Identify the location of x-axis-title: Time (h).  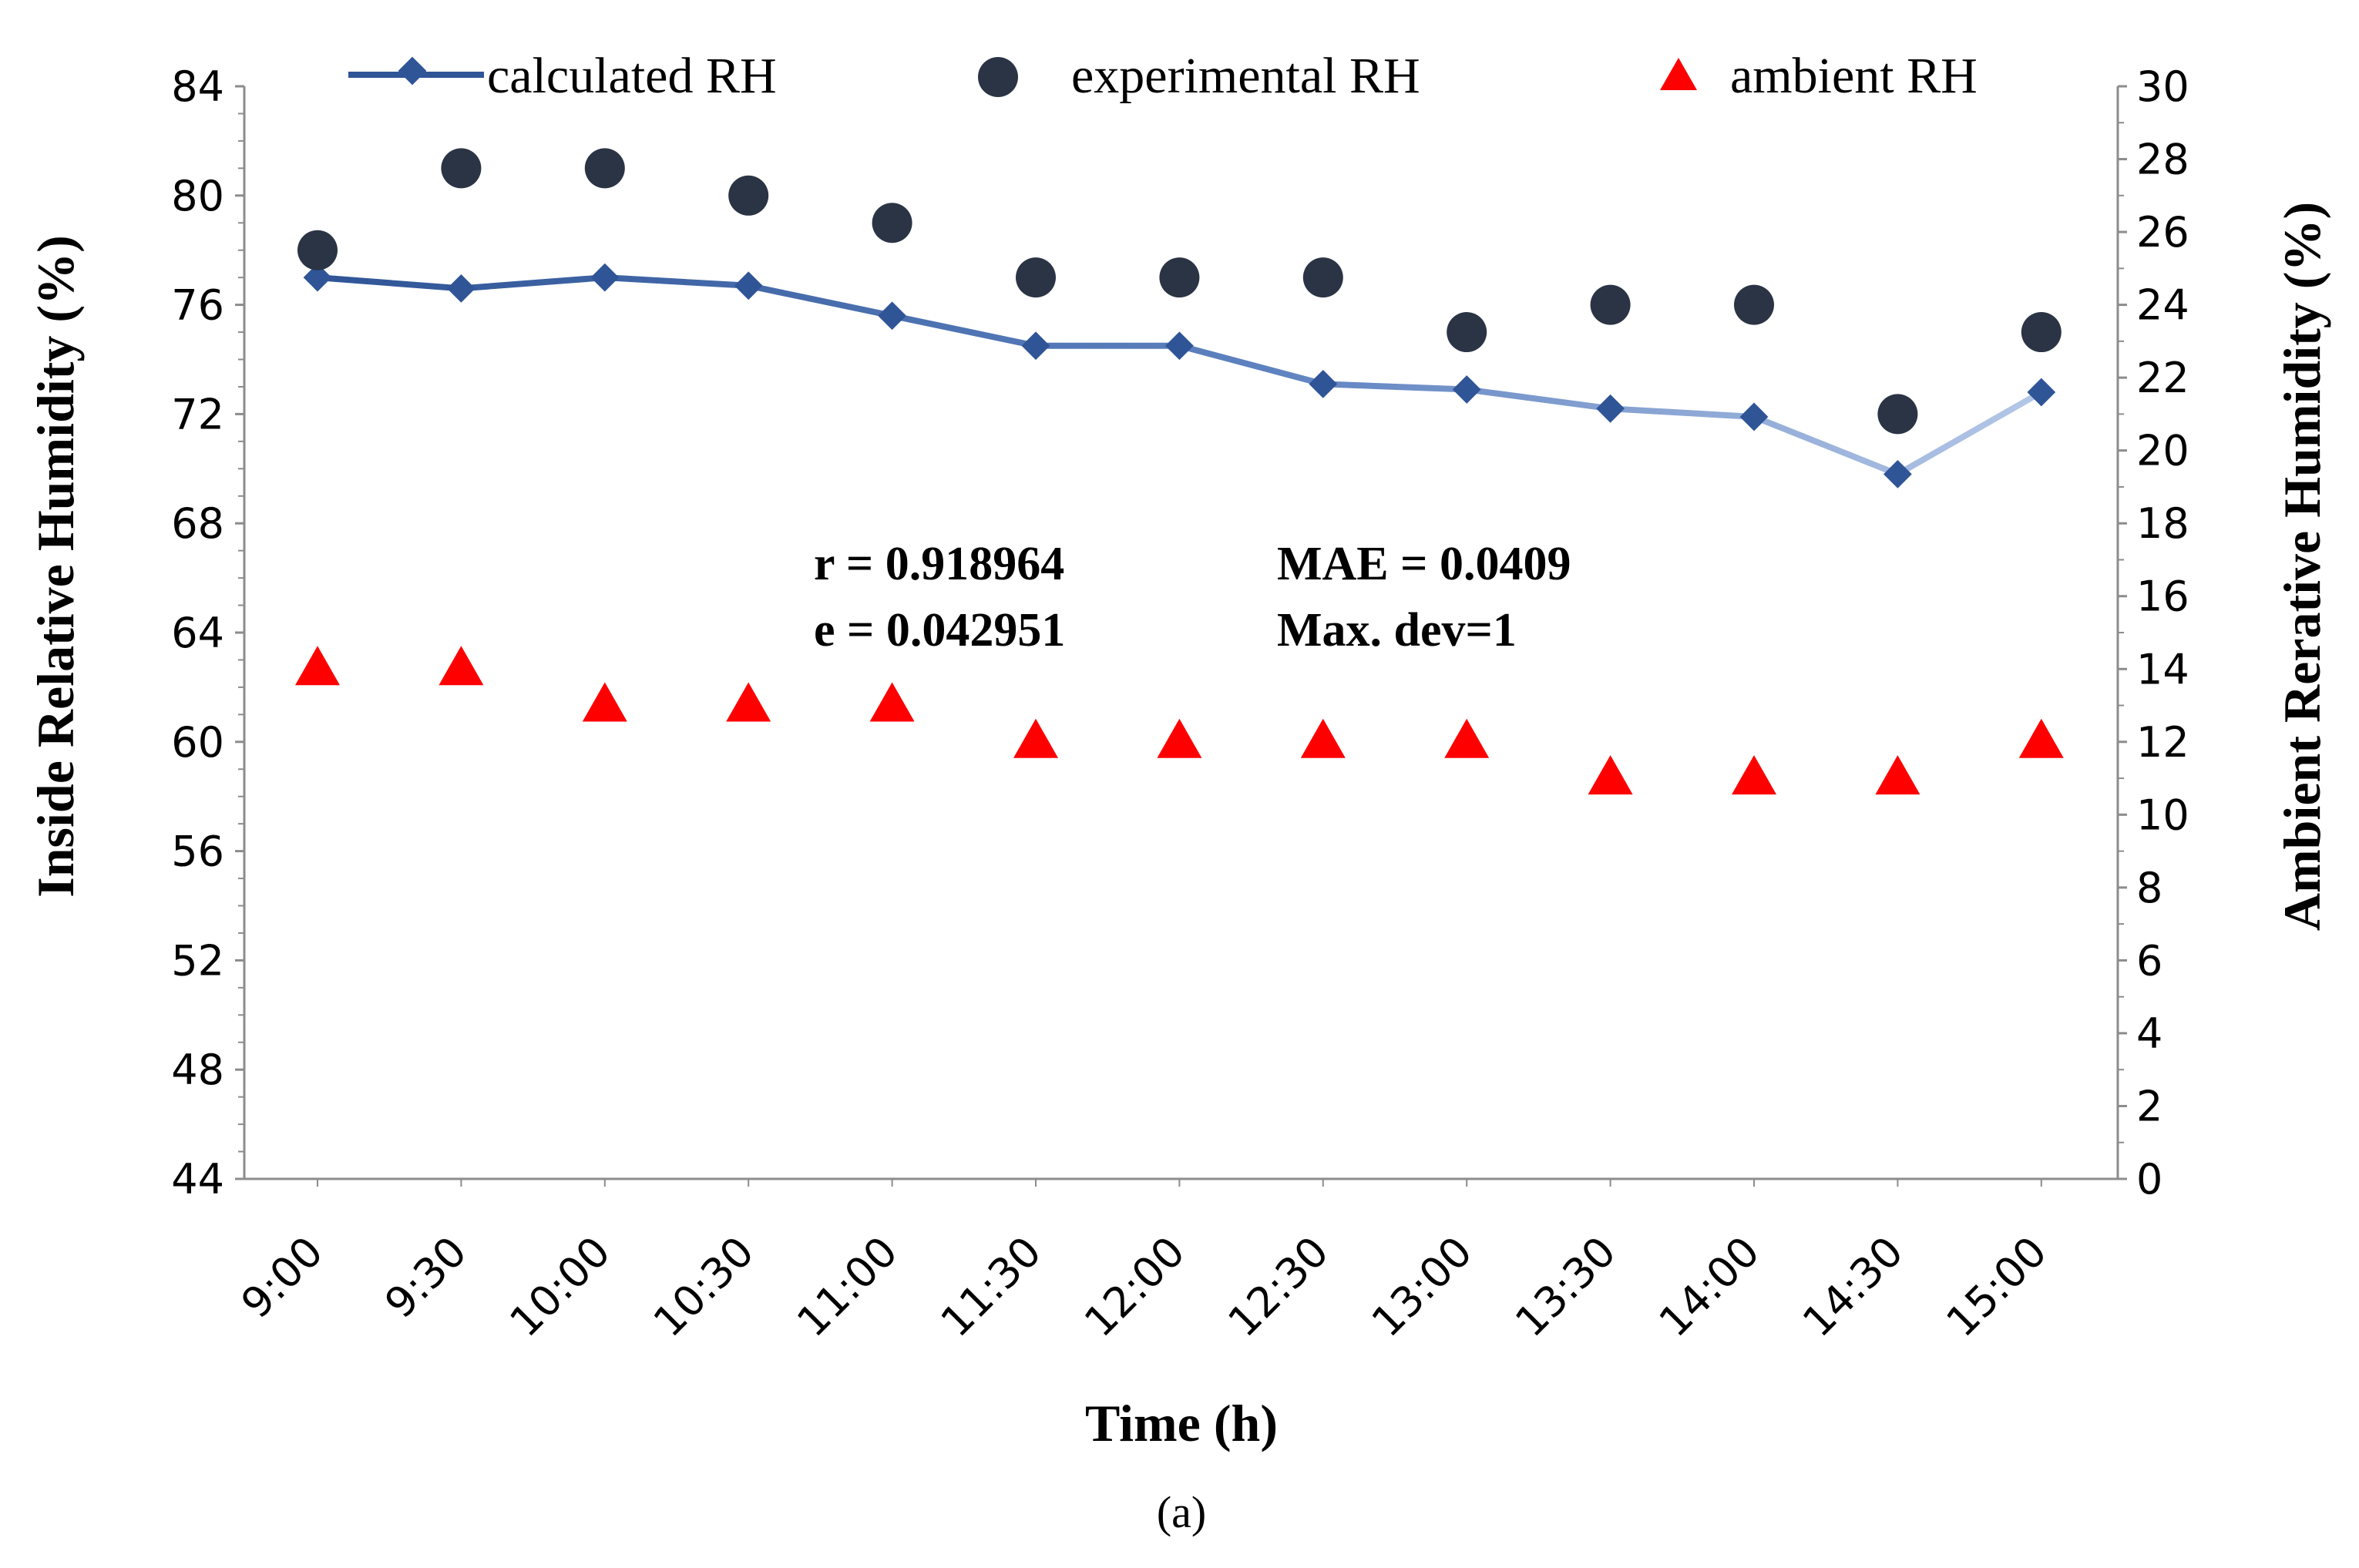
(1182, 1423).